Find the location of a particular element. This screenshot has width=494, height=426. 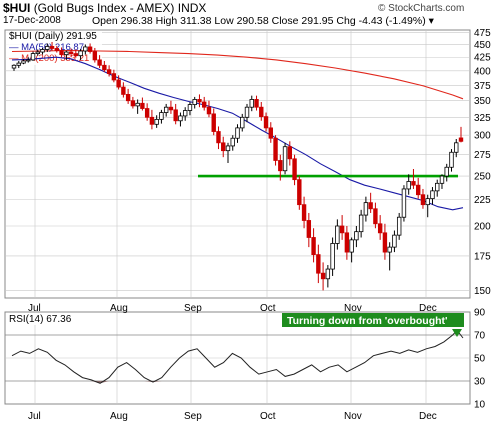

price-tick-label: 150 is located at coordinates (482, 291).